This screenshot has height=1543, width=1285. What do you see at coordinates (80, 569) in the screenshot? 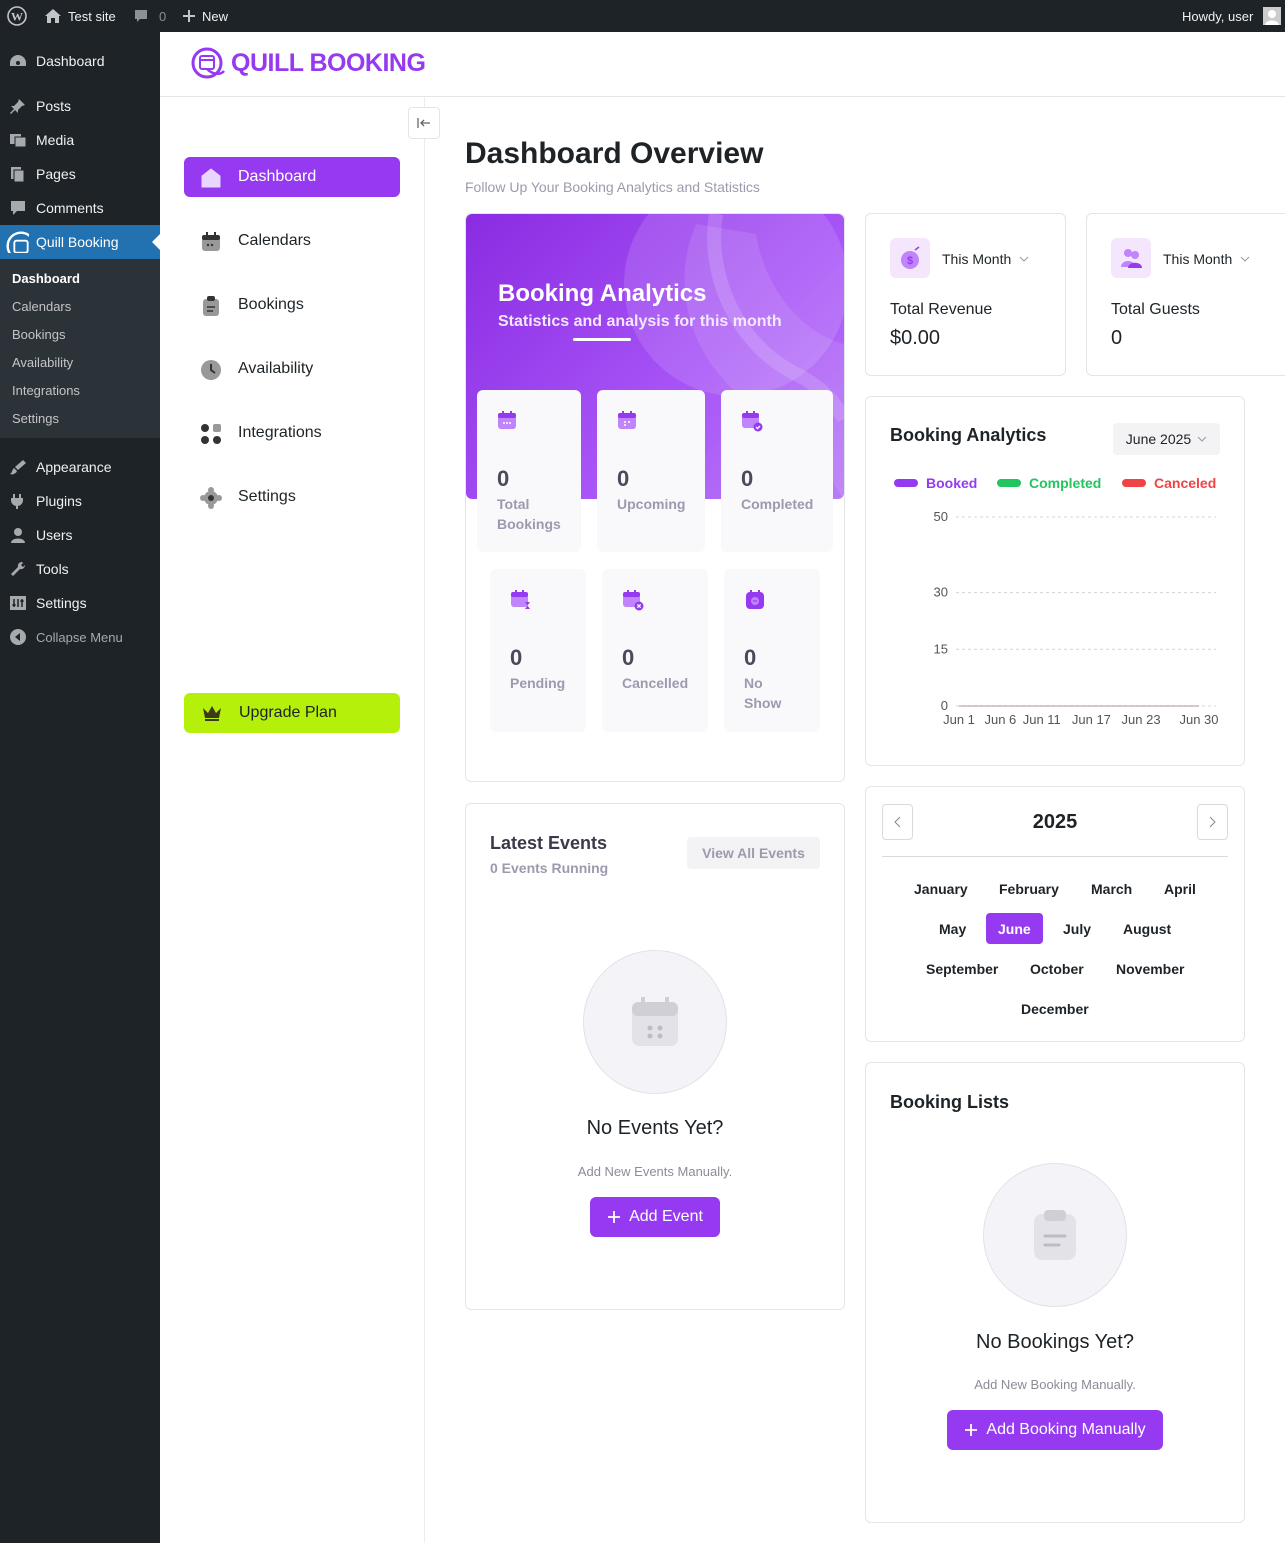
I see `menu-tools: Tools` at bounding box center [80, 569].